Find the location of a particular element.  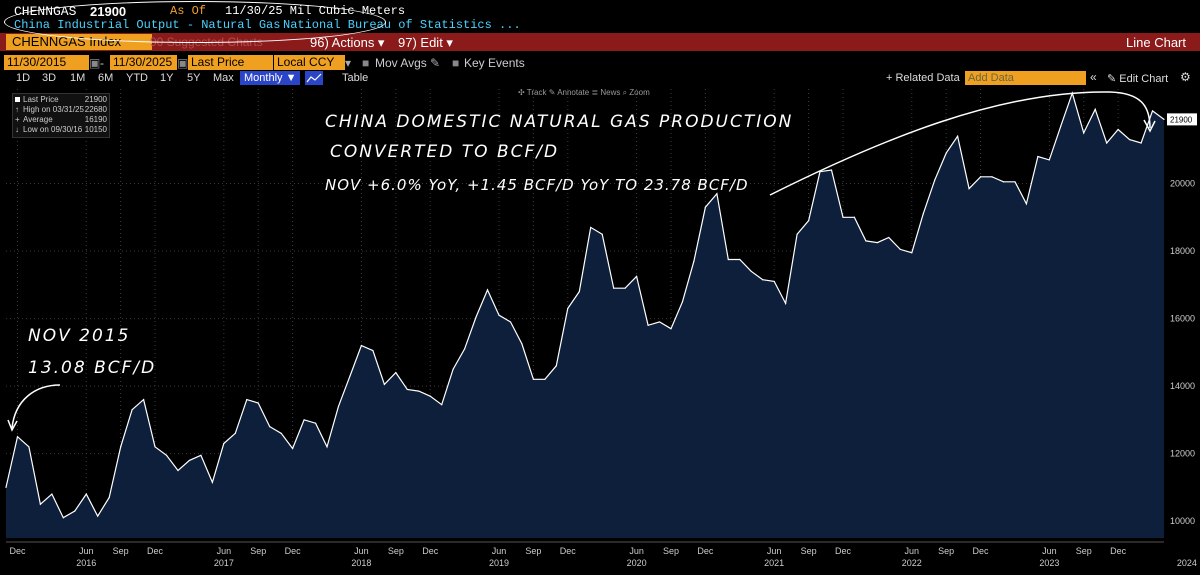

gear-icon: ⚙ is located at coordinates (1185, 77).